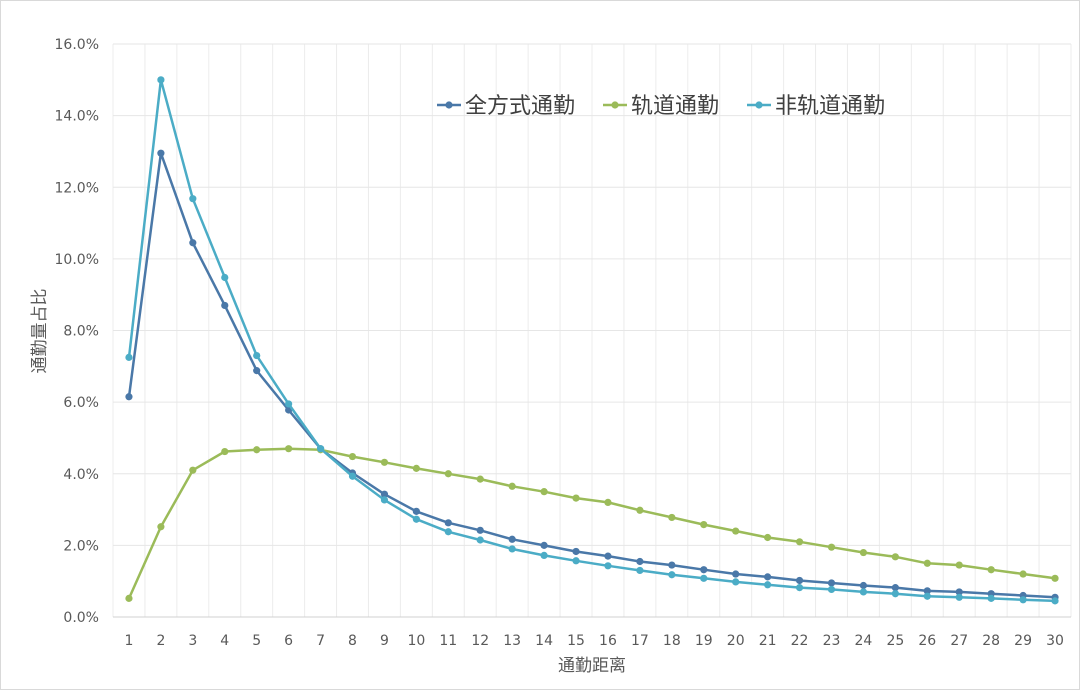 The height and width of the screenshot is (691, 1080). I want to click on x-tick-label: 4, so click(224, 641).